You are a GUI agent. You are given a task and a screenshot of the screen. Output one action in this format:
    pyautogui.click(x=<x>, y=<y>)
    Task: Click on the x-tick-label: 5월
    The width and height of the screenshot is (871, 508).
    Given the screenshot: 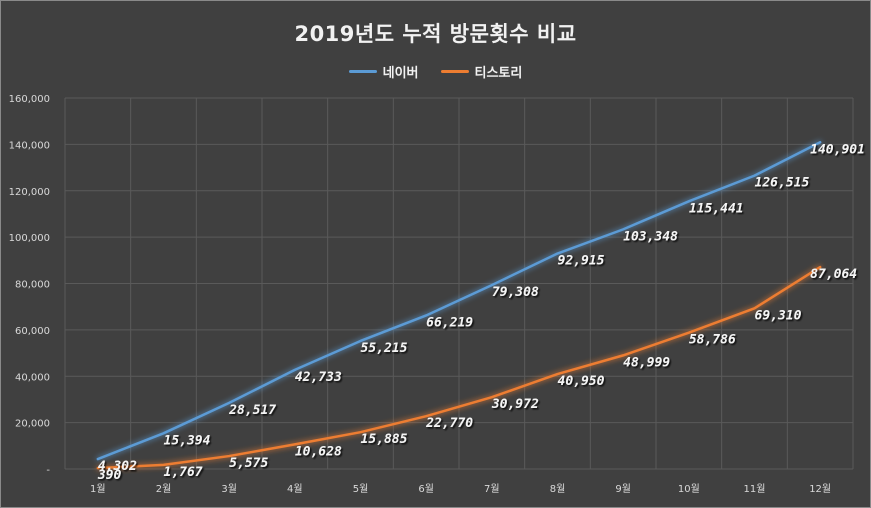 What is the action you would take?
    pyautogui.click(x=361, y=489)
    